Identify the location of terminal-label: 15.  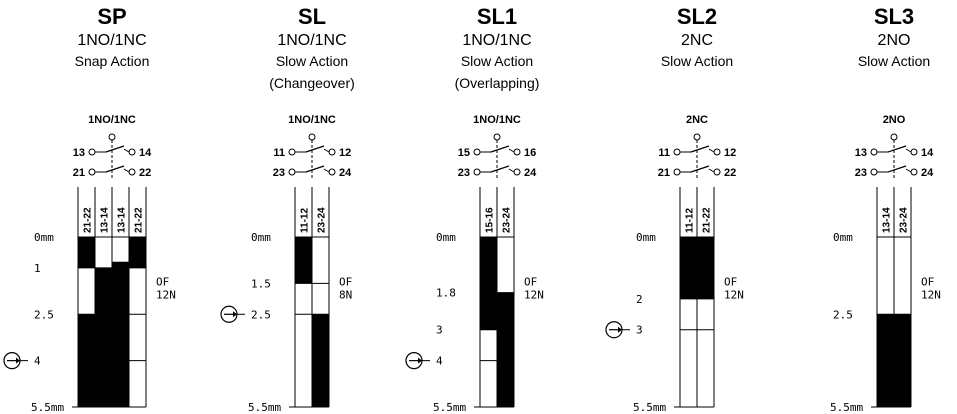
(464, 153).